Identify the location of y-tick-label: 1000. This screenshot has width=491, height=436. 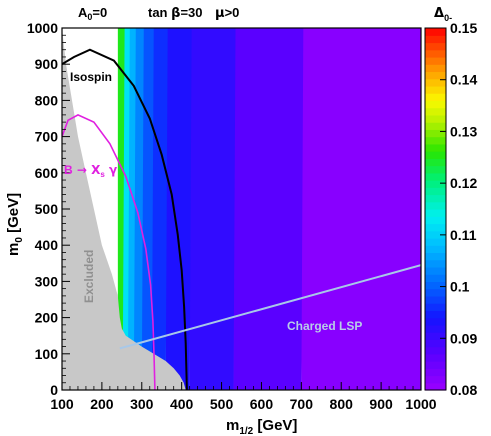
(42, 28).